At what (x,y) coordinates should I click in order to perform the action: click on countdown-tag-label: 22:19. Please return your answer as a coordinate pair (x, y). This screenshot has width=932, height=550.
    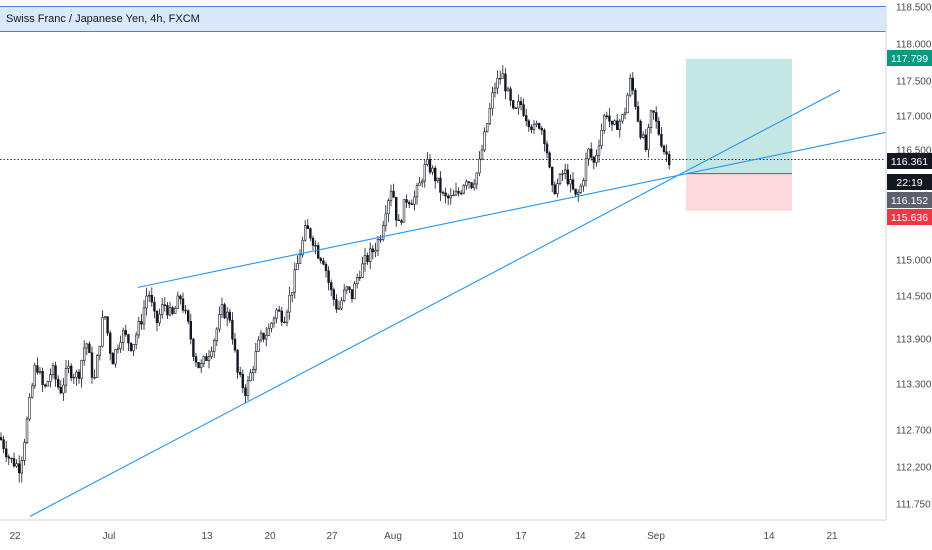
    Looking at the image, I should click on (909, 183).